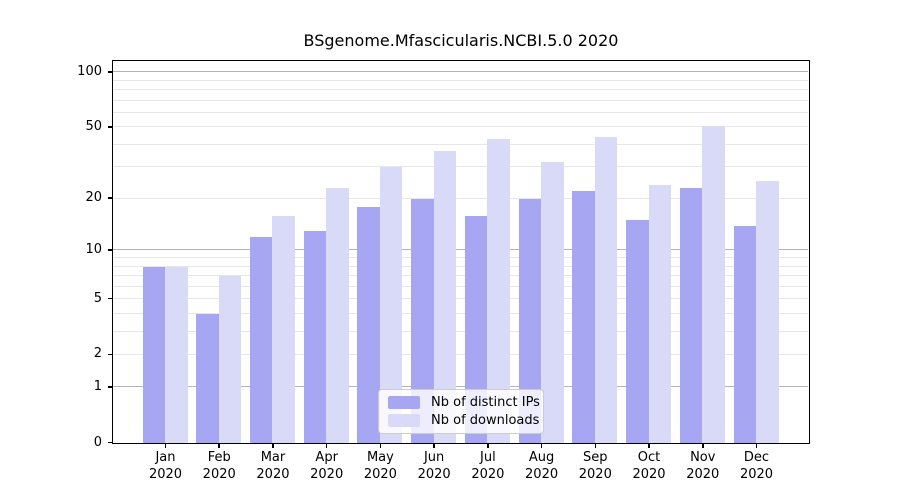 This screenshot has height=500, width=900. Describe the element at coordinates (93, 126) in the screenshot. I see `y-tick-label: 50` at that location.